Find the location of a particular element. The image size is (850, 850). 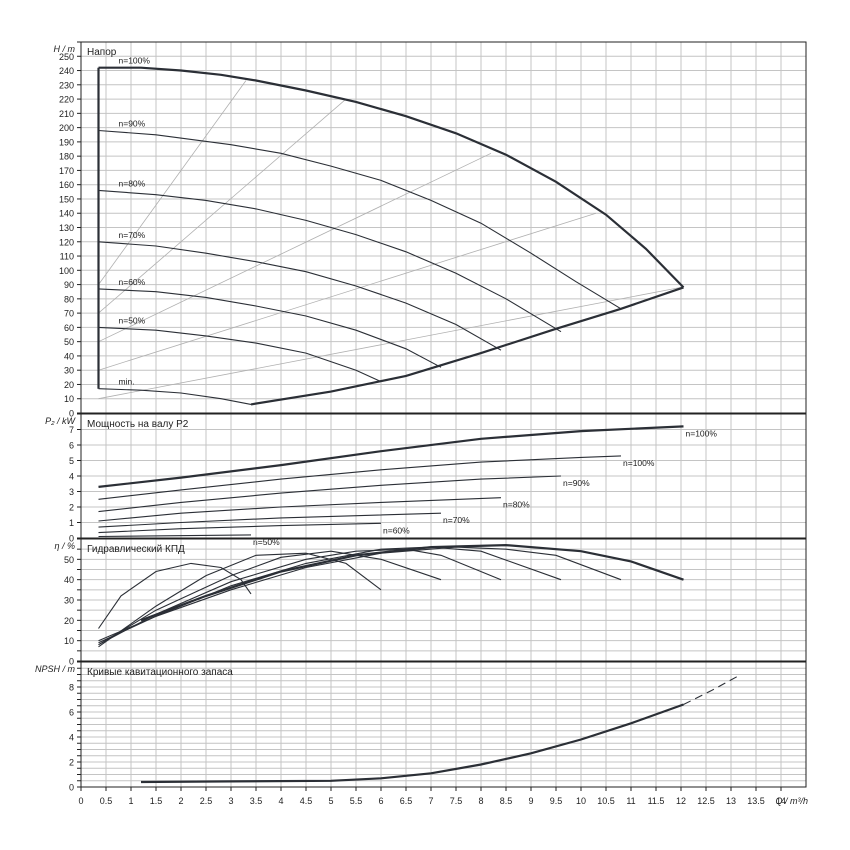

x-tick-label: 0 is located at coordinates (80, 801).